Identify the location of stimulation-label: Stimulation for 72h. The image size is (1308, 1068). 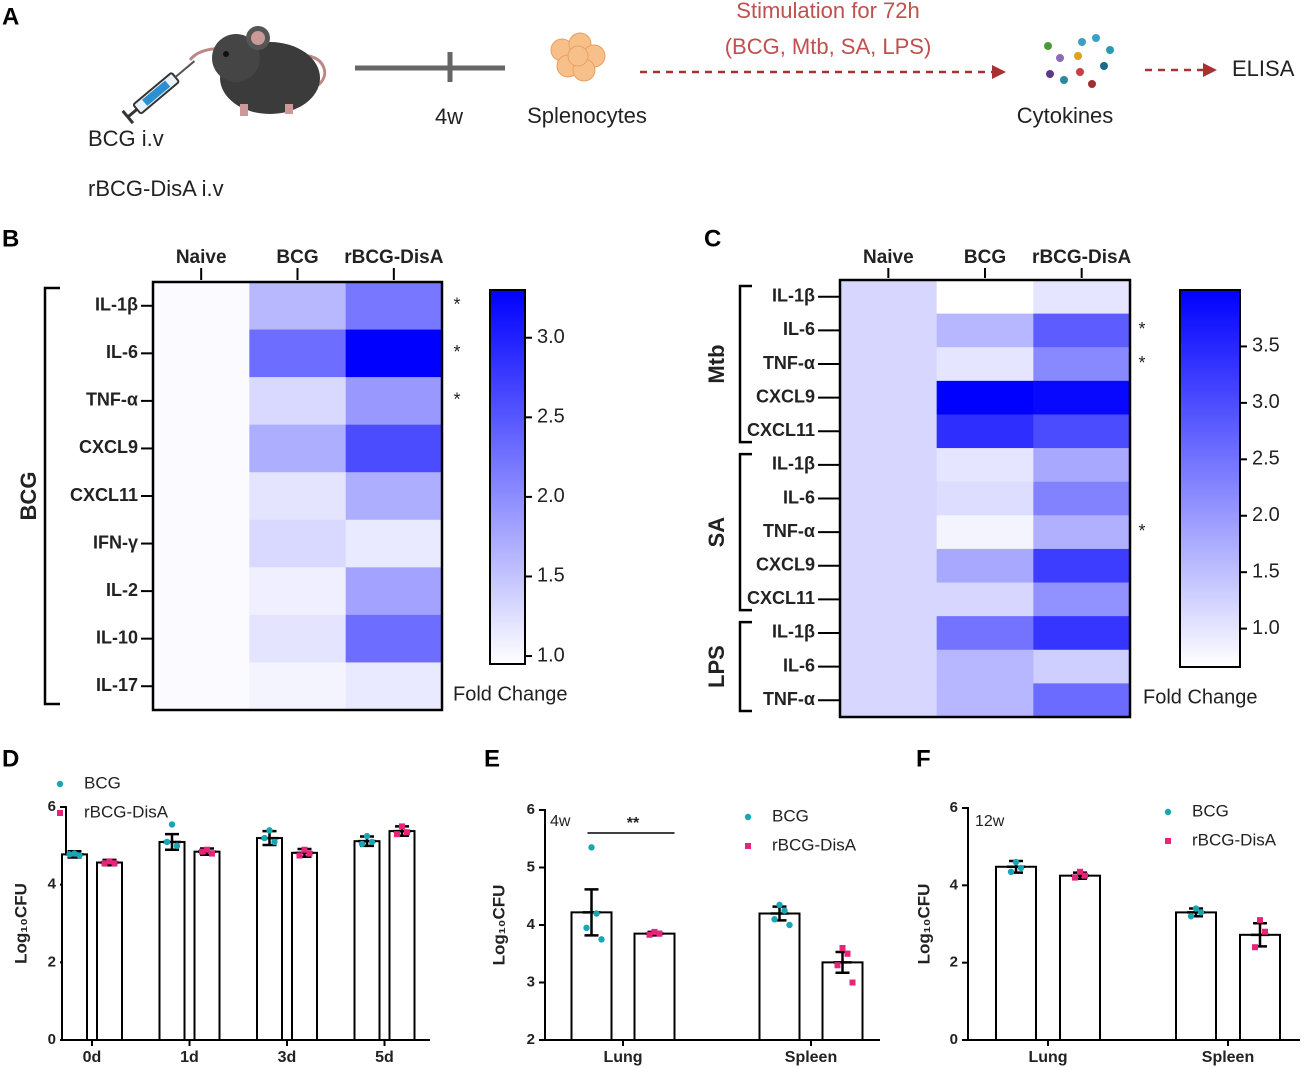
(827, 11).